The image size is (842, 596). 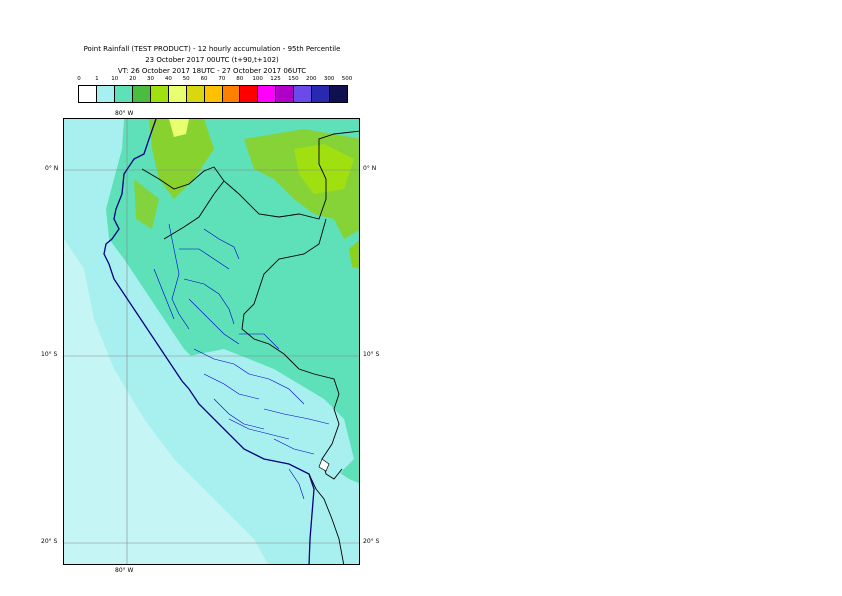 What do you see at coordinates (150, 79) in the screenshot?
I see `legend-tick-label: 30` at bounding box center [150, 79].